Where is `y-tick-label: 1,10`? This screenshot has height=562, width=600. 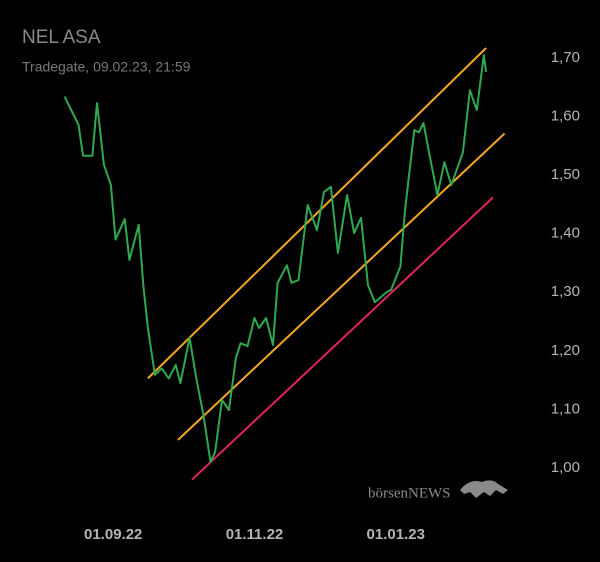 y-tick-label: 1,10 is located at coordinates (565, 408).